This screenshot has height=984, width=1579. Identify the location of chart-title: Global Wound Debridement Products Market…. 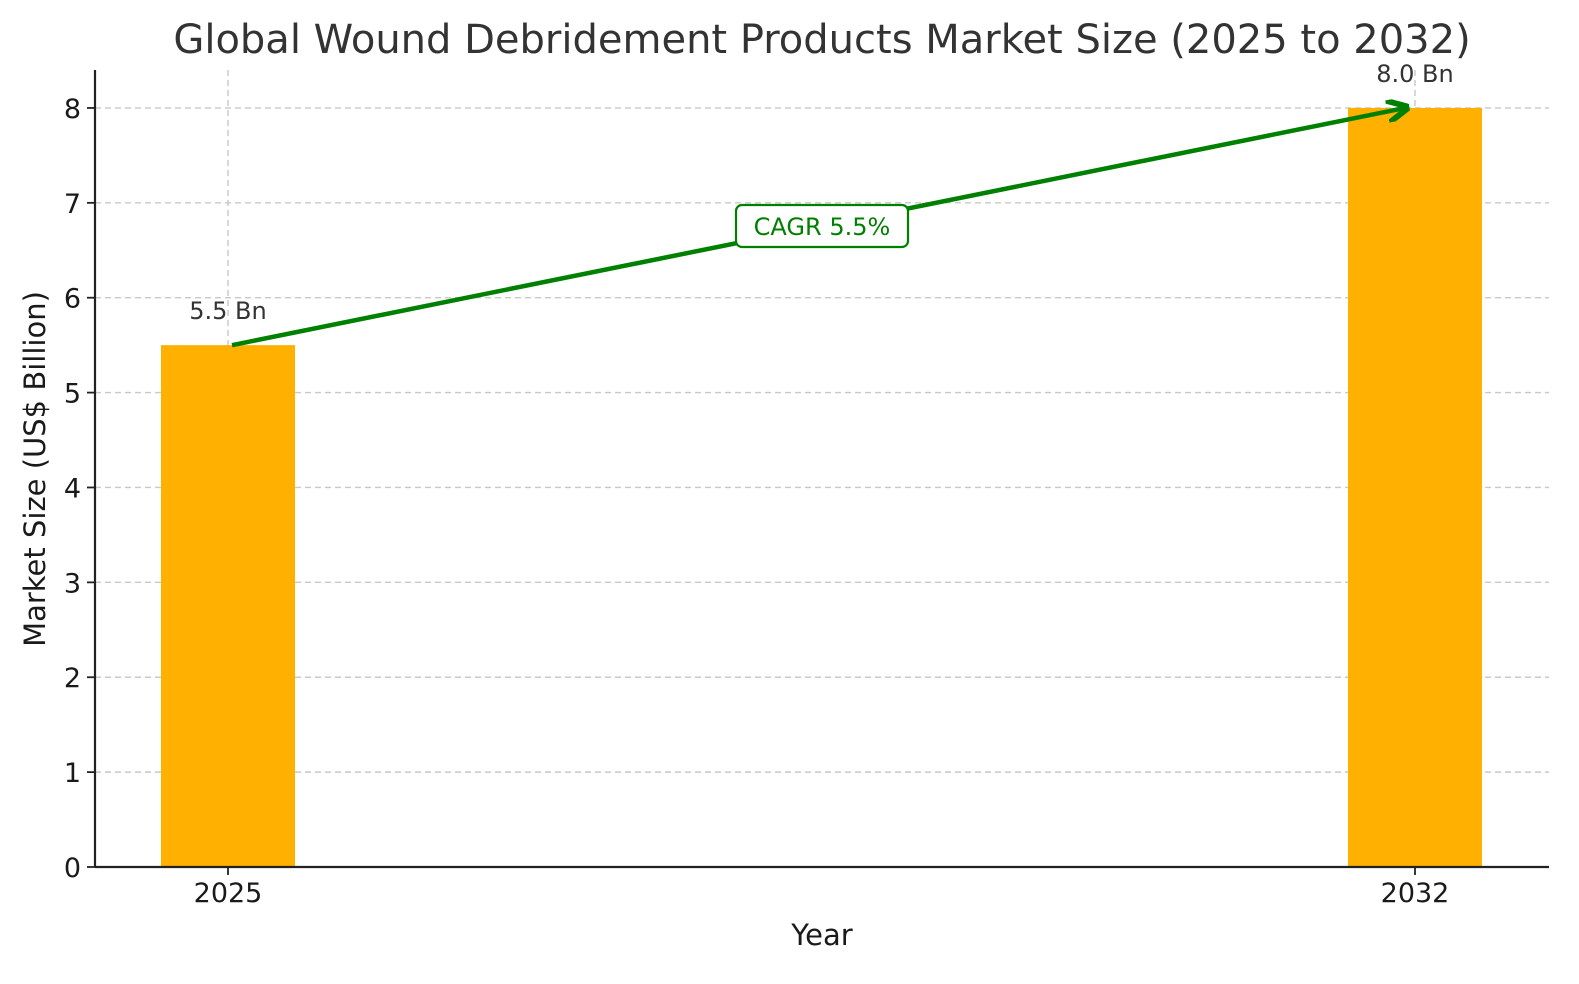
(821, 40).